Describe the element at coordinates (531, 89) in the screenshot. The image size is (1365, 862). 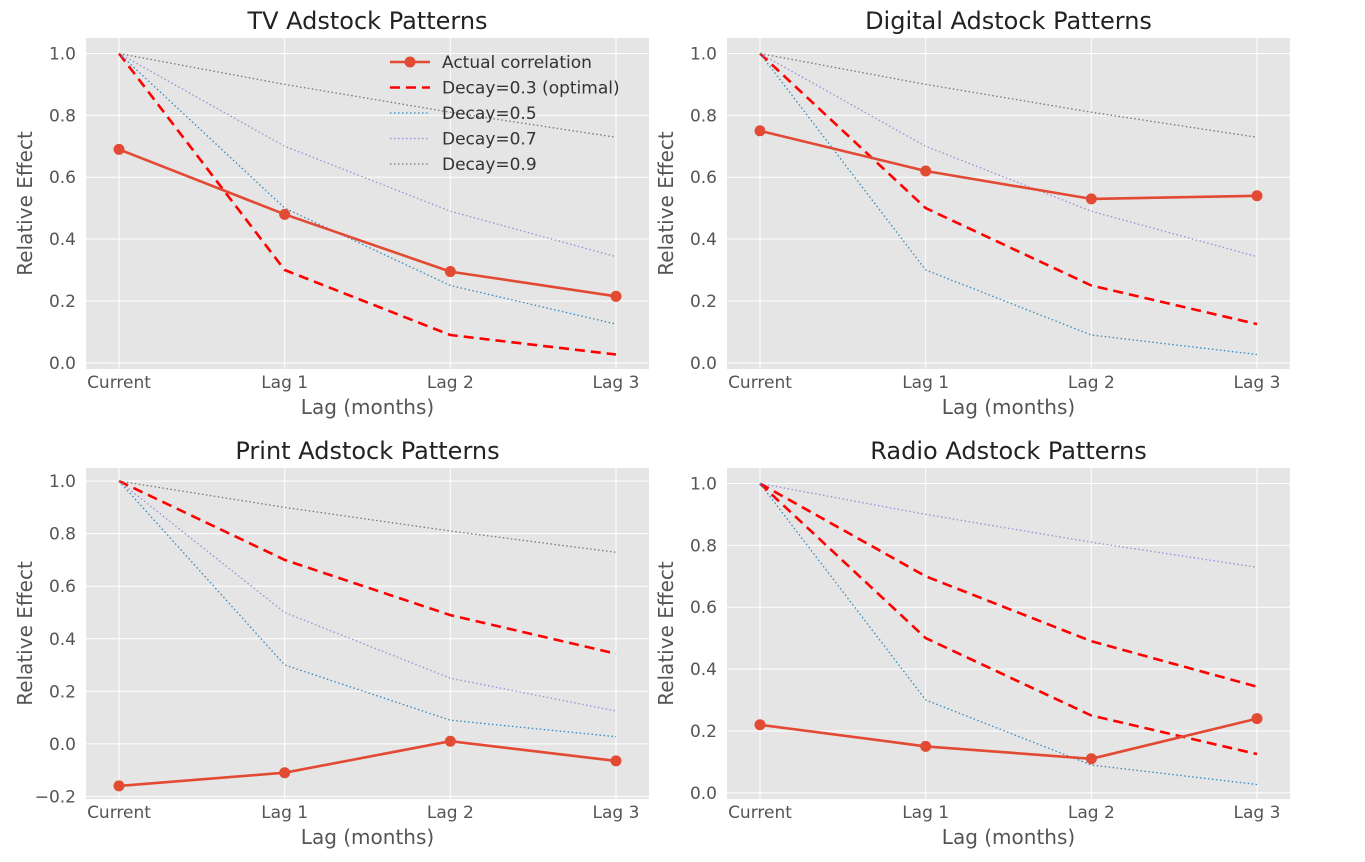
I see `legend-label: Decay=0.3 (optimal)` at that location.